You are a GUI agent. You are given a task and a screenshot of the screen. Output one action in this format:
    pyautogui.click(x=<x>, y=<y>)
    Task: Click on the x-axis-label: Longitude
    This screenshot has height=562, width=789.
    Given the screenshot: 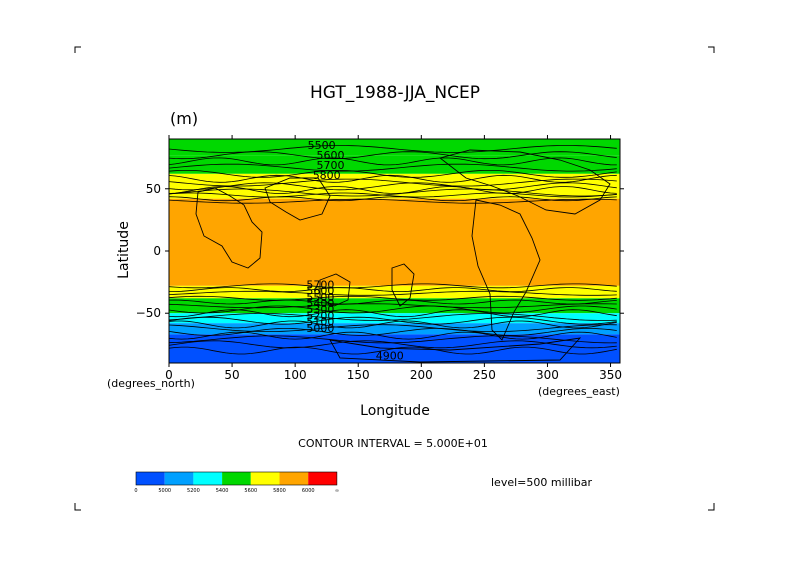 What is the action you would take?
    pyautogui.click(x=395, y=411)
    